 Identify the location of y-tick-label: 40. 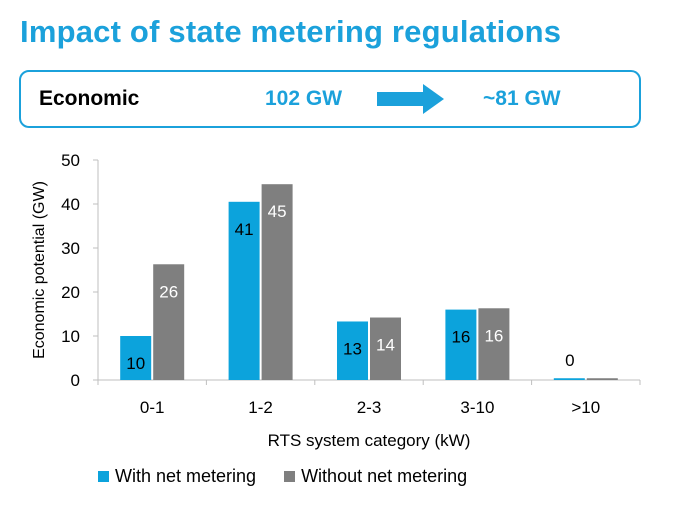
(70, 204).